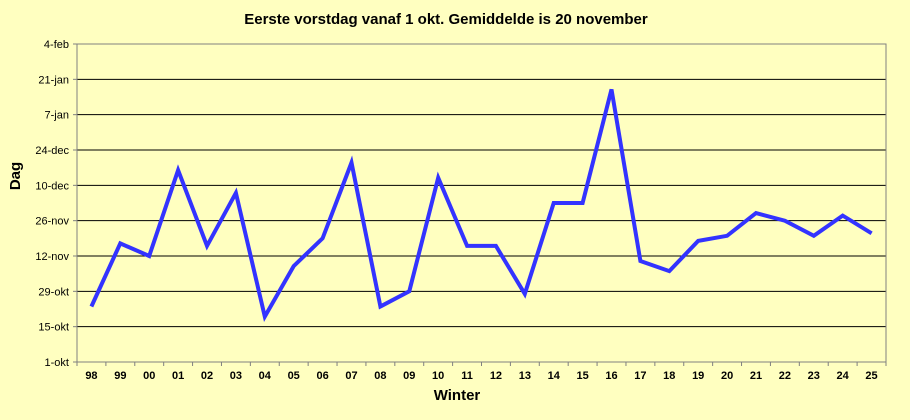 The width and height of the screenshot is (910, 420). I want to click on x-tick-label: 24, so click(843, 376).